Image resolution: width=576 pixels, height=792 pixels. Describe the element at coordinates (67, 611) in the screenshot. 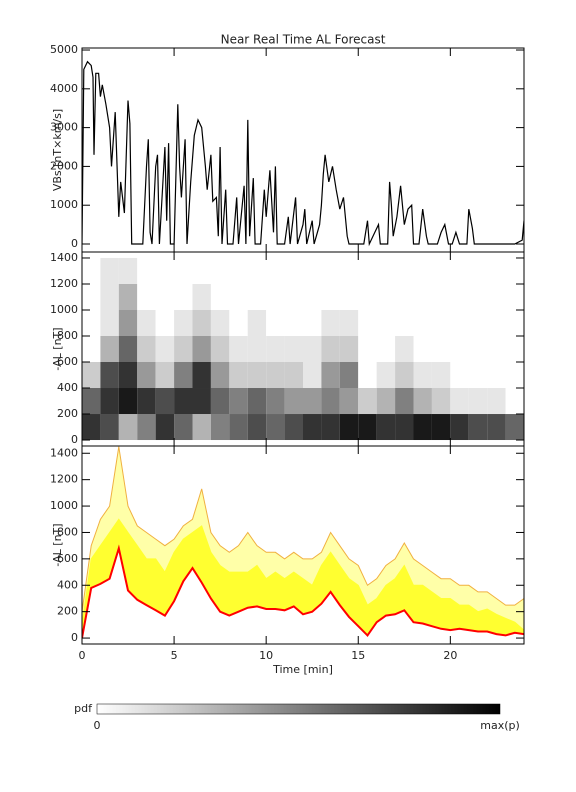

I see `y-tick-label: 200` at that location.